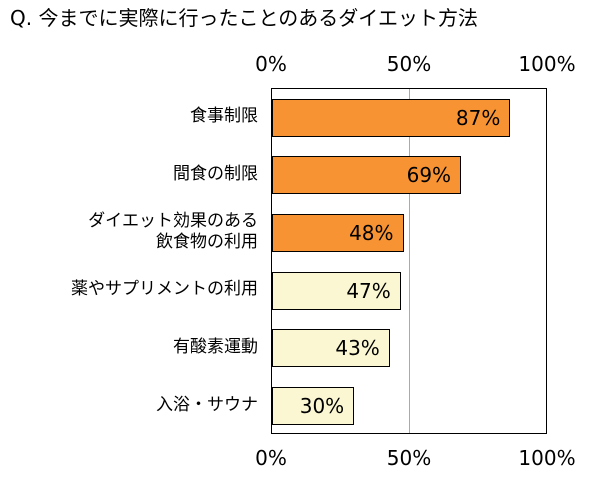  Describe the element at coordinates (368, 290) in the screenshot. I see `bar-value-label: 47%` at that location.